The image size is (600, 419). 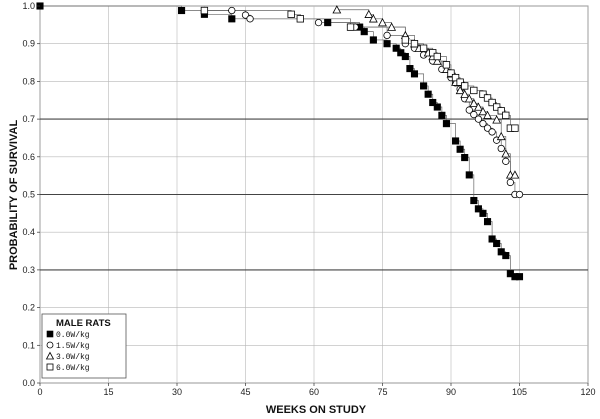 I want to click on x-tick-label: 105, so click(x=519, y=392).